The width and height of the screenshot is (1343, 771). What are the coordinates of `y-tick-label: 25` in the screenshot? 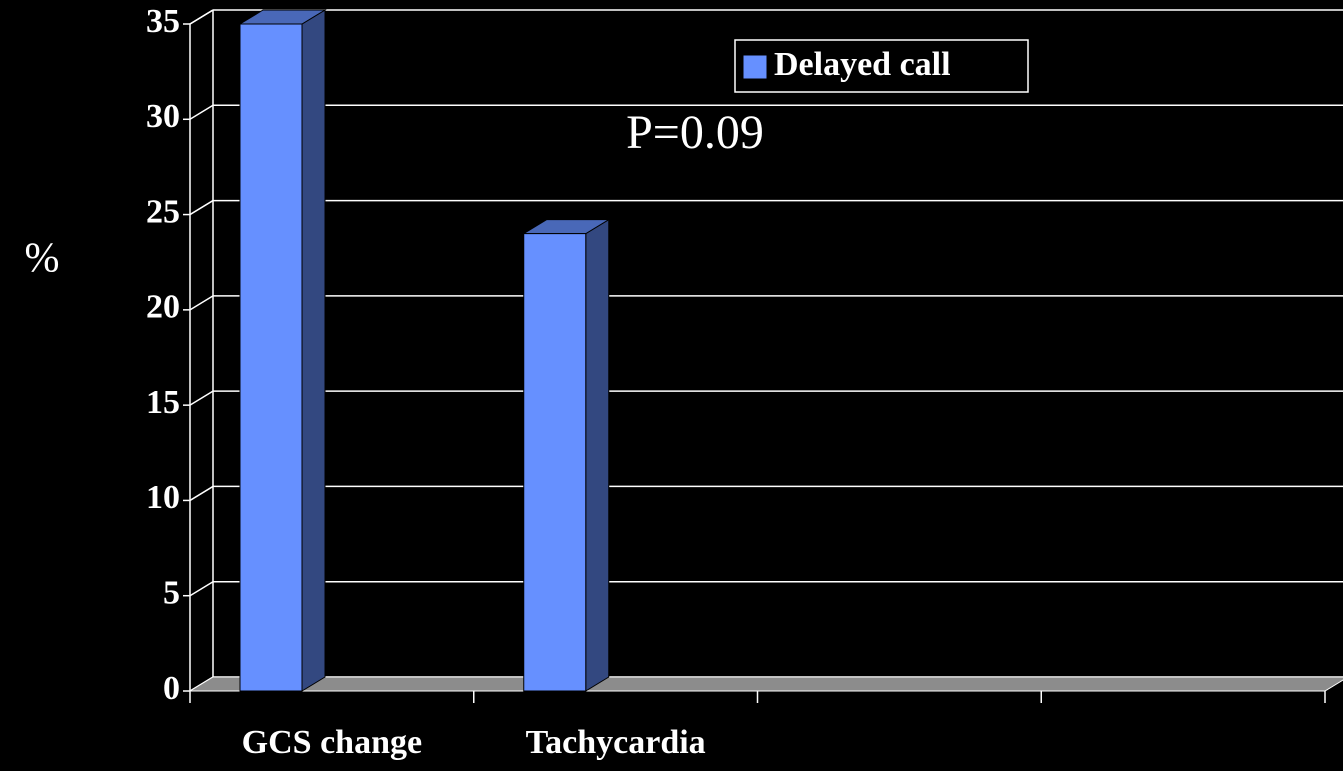 It's located at (163, 211).